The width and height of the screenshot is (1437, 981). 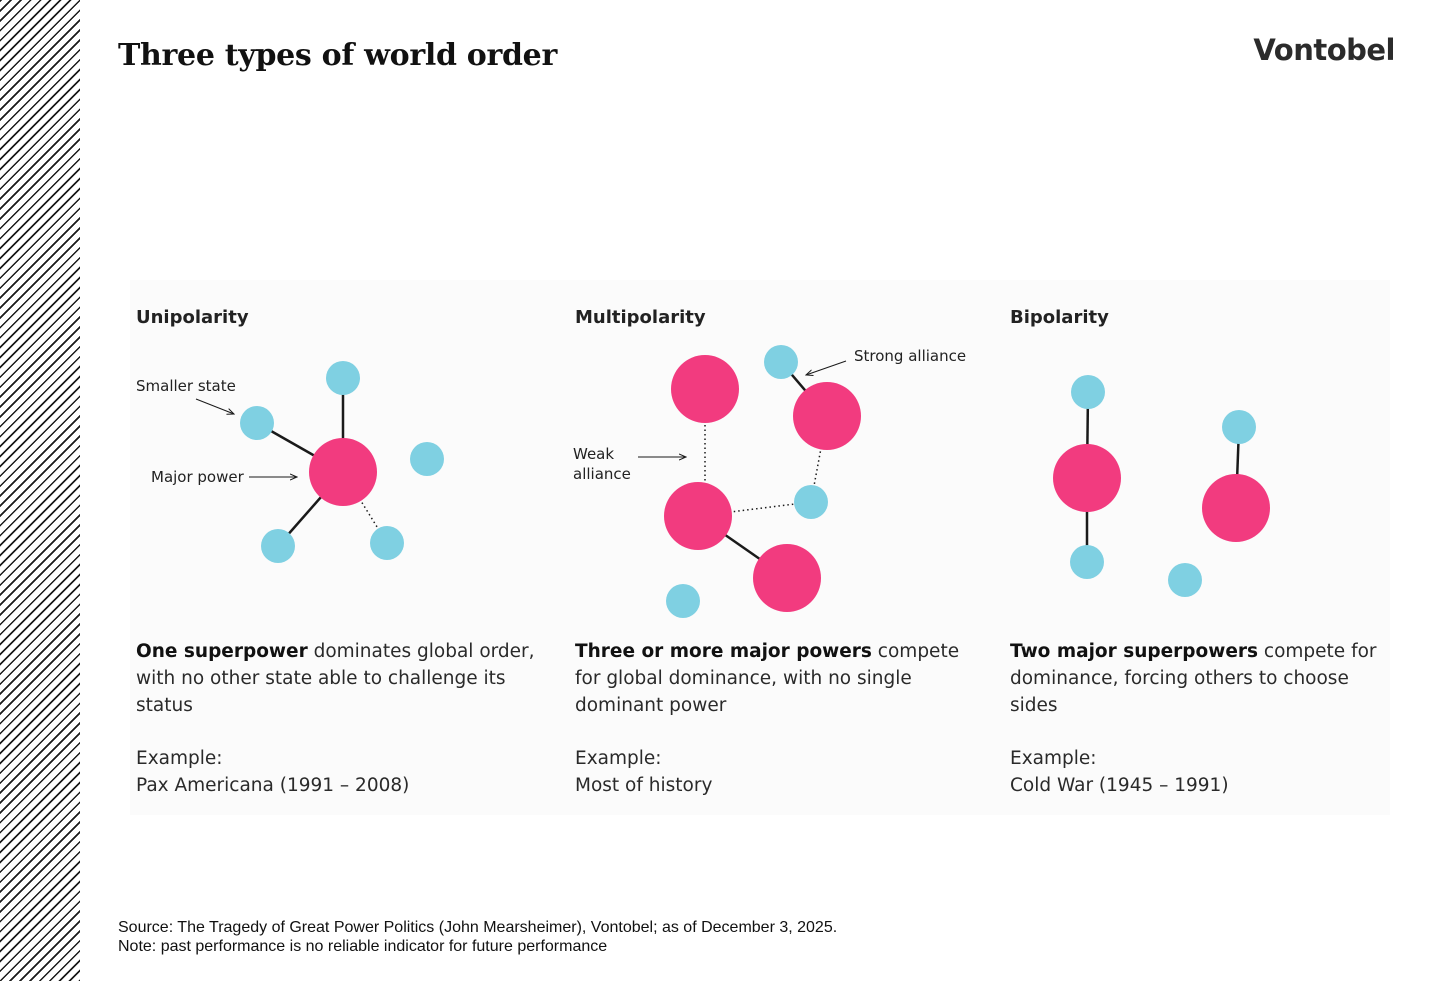 What do you see at coordinates (336, 772) in the screenshot?
I see `example-unipolarity: Example: Pax Americana (1991 – 2008)` at bounding box center [336, 772].